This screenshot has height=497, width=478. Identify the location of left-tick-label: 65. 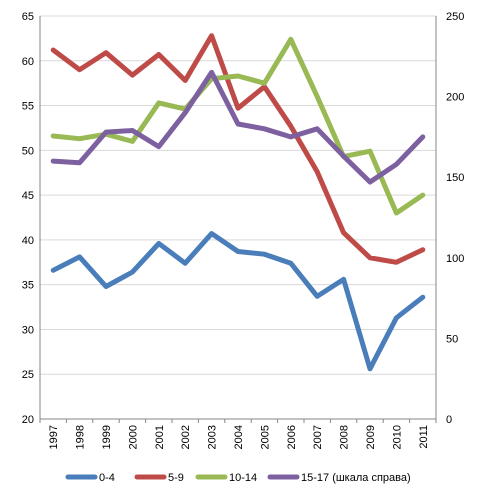
(28, 17).